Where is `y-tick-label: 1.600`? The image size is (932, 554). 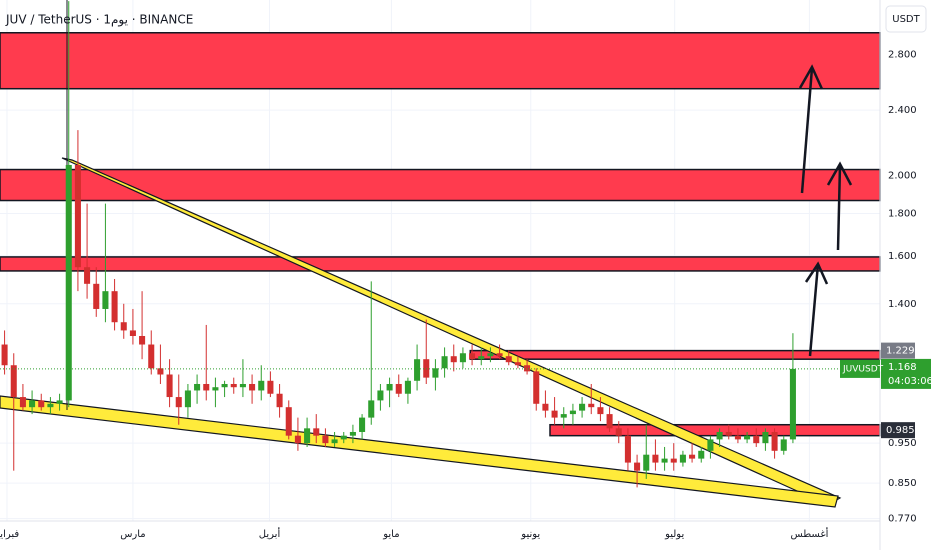
y-tick-label: 1.600 is located at coordinates (902, 256).